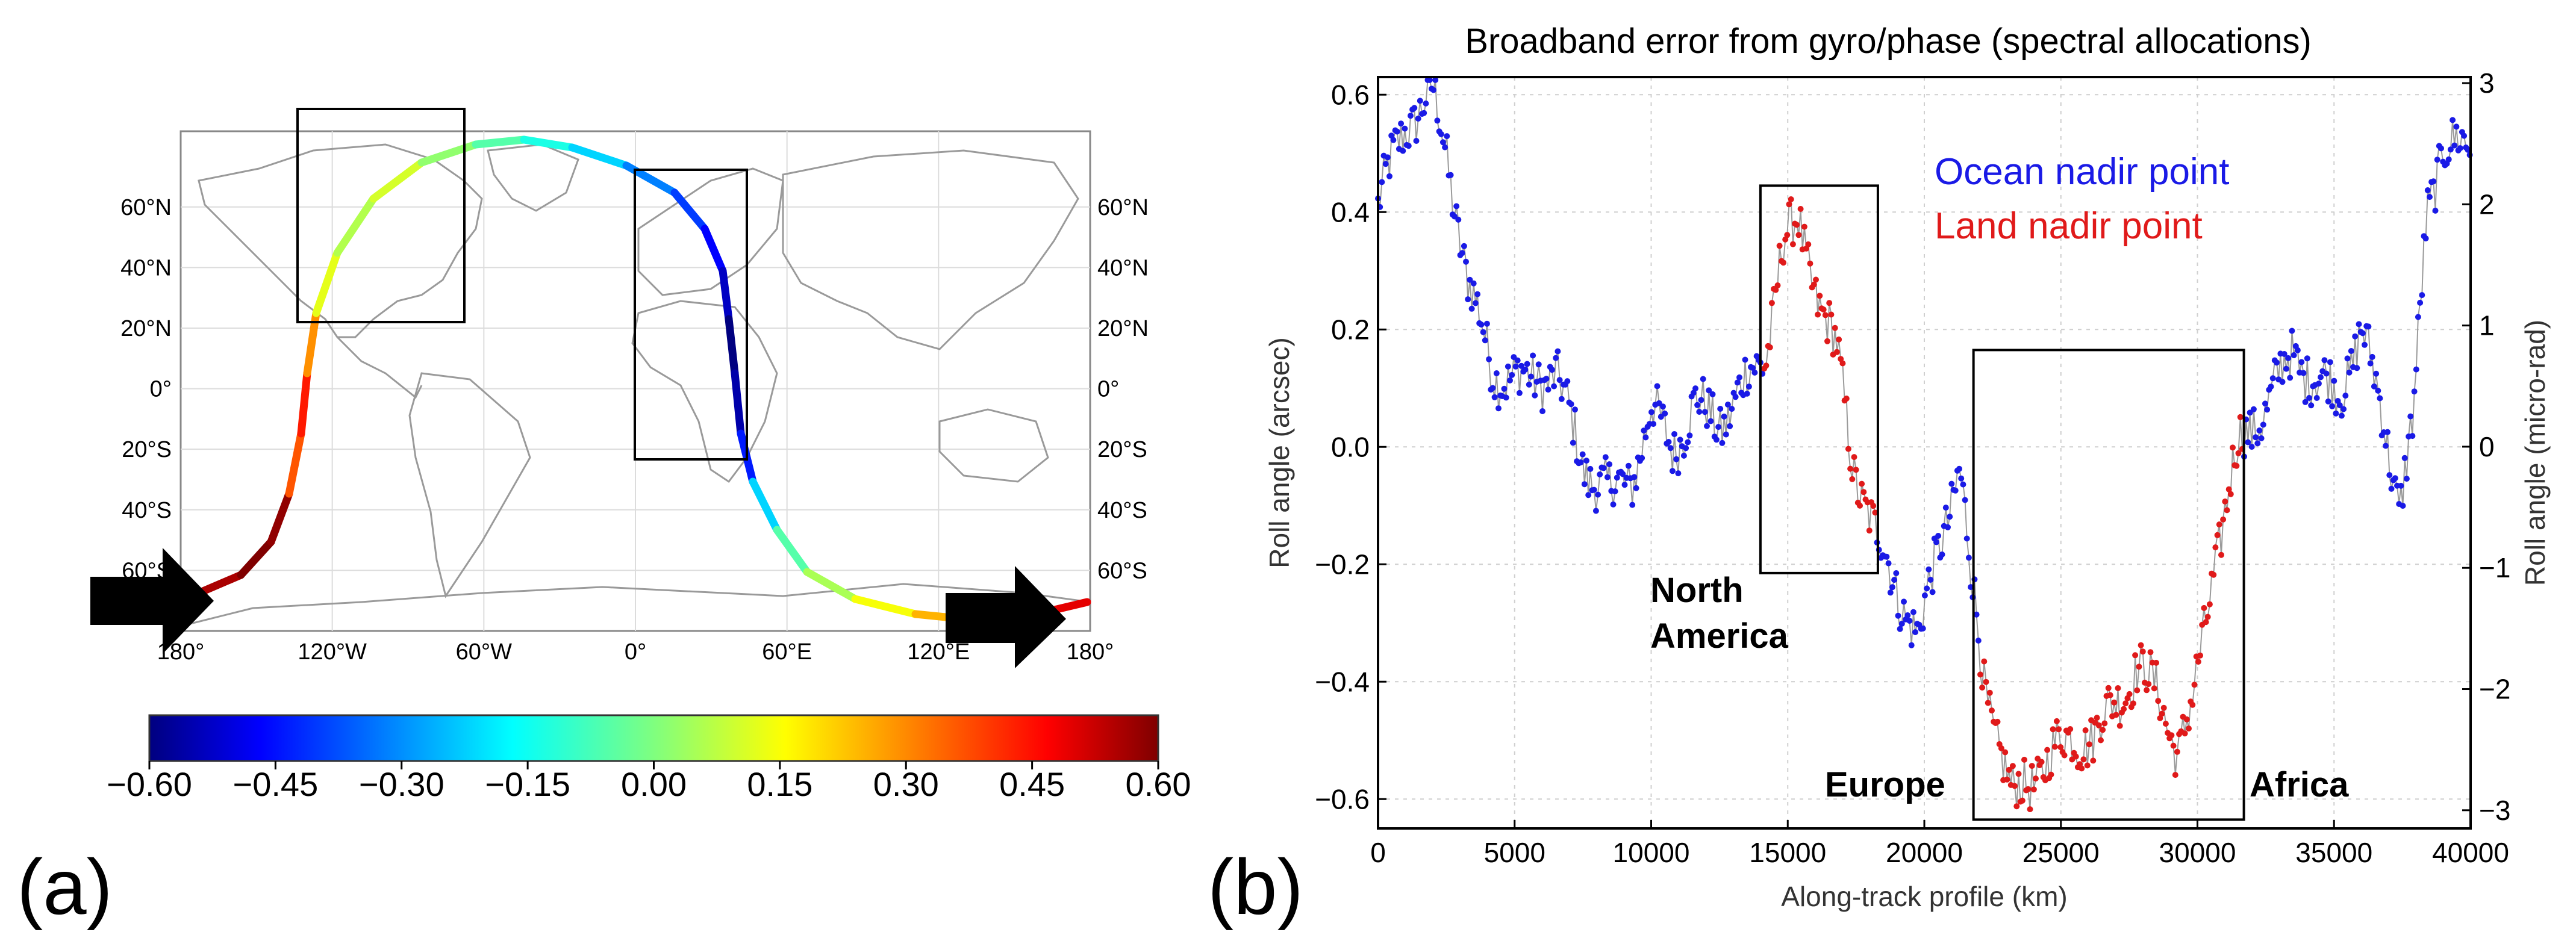 This screenshot has height=938, width=2576. What do you see at coordinates (1342, 681) in the screenshot?
I see `y-tick-label: −0.4` at bounding box center [1342, 681].